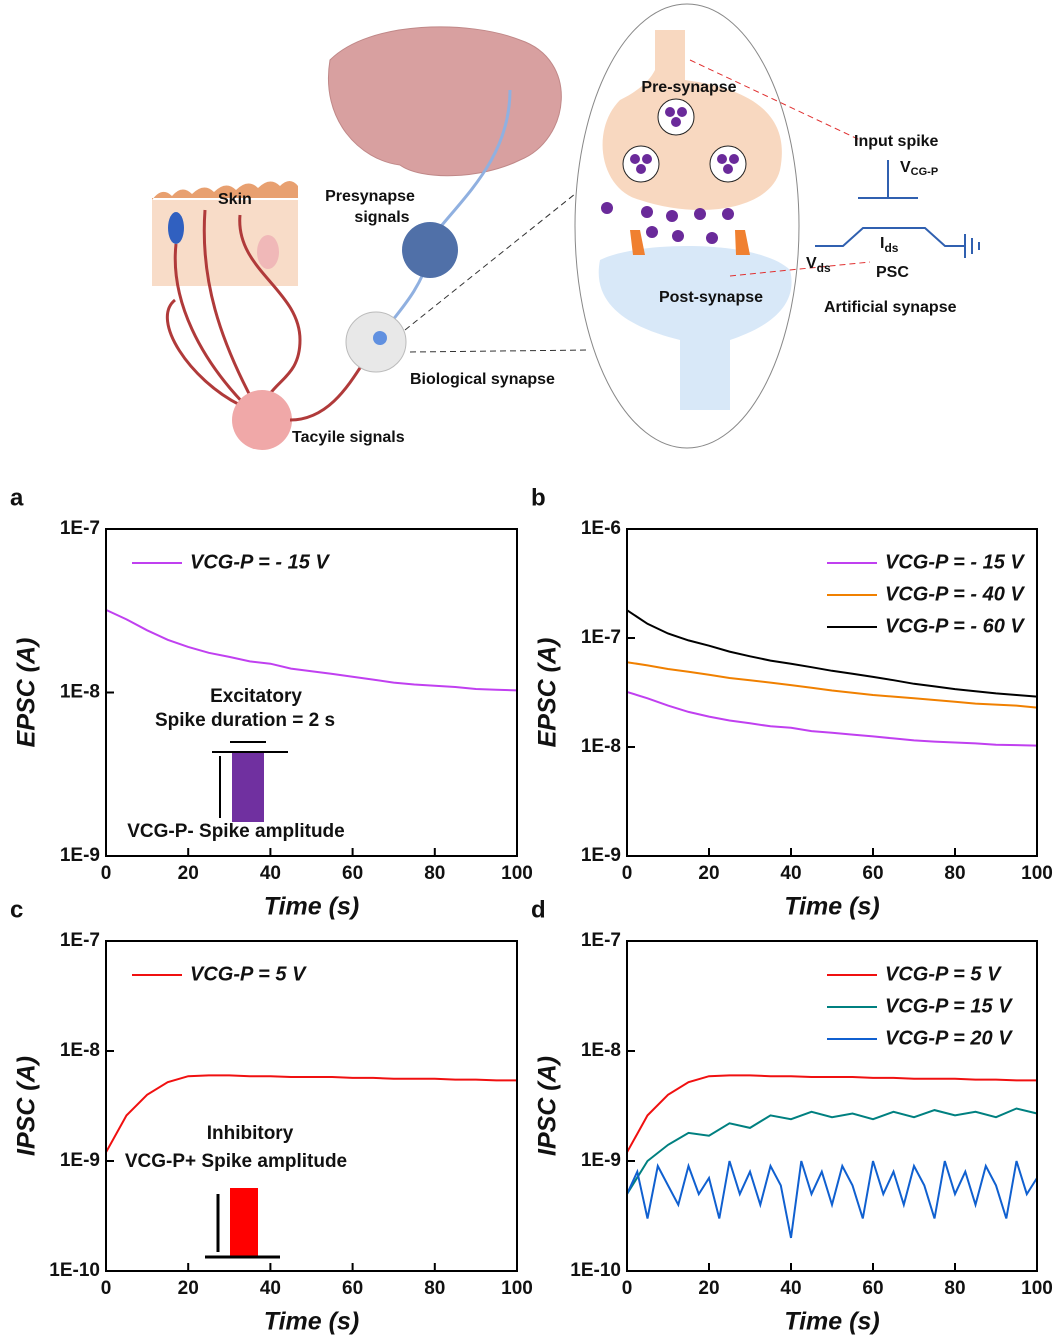 The height and width of the screenshot is (1340, 1060). What do you see at coordinates (225, 190) in the screenshot?
I see `skin-surface` at bounding box center [225, 190].